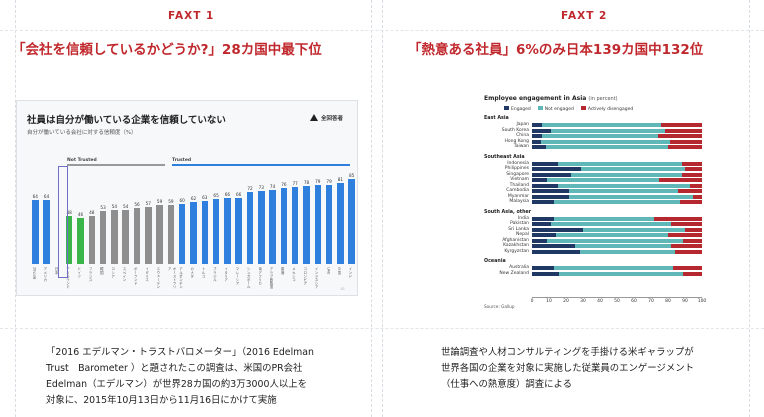  What do you see at coordinates (271, 278) in the screenshot?
I see `trust-bar-category: アラブ首長国` at bounding box center [271, 278].